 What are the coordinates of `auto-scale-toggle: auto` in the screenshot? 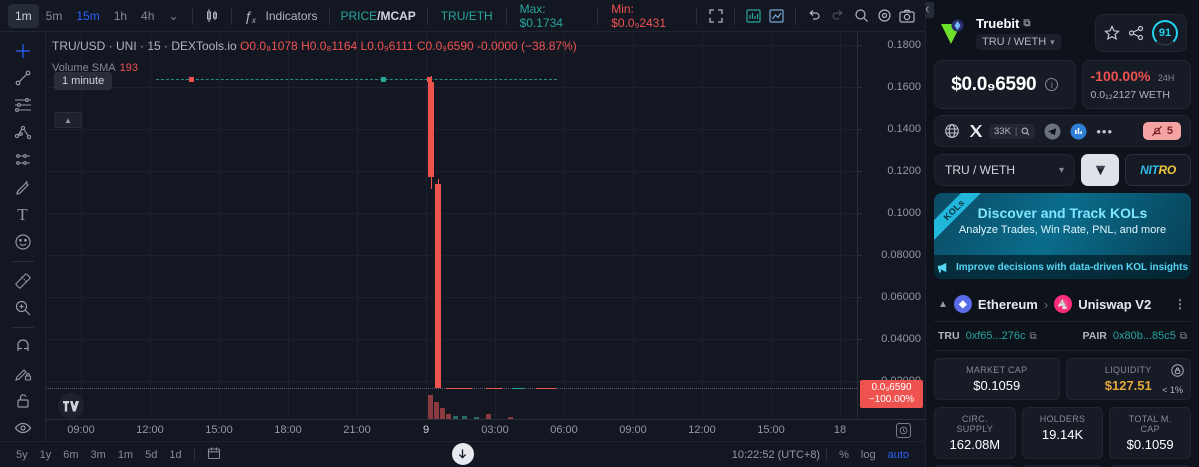 It's located at (898, 454).